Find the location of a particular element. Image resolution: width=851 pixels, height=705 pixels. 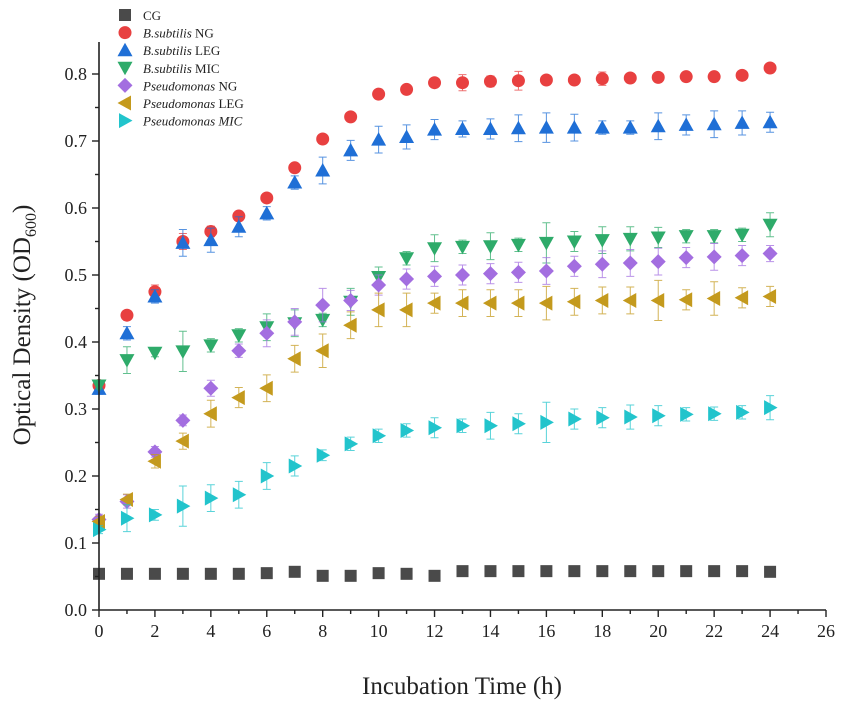

y-axis-title-main: Optical Density (OD is located at coordinates (22, 341).